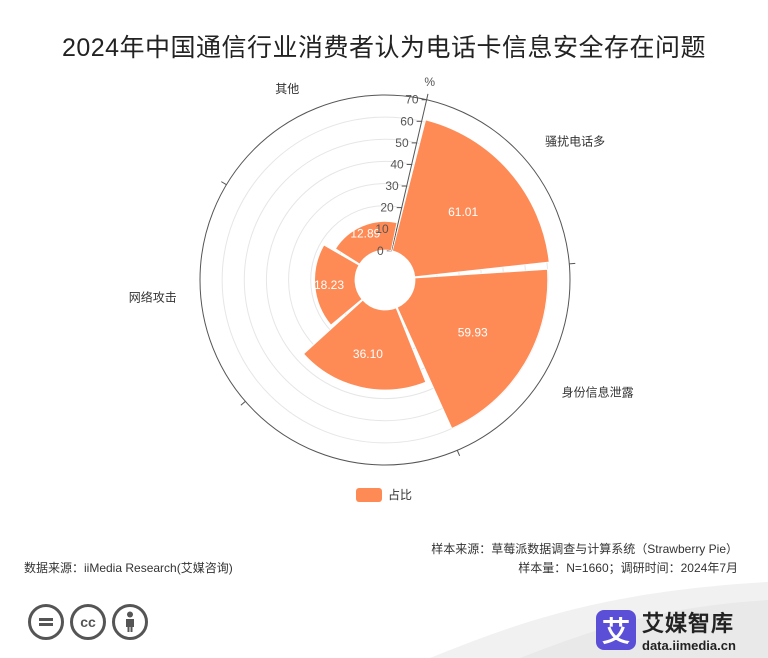 The width and height of the screenshot is (768, 658). I want to click on legend-label: 占比, so click(400, 495).